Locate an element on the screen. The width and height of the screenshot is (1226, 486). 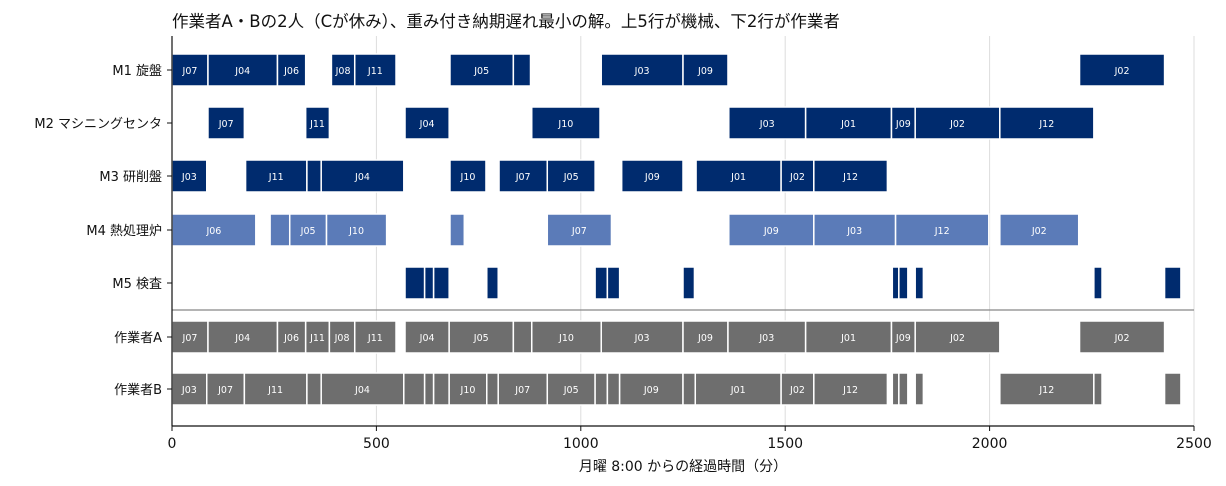
task-label-row6-17: J02 is located at coordinates (1122, 338).